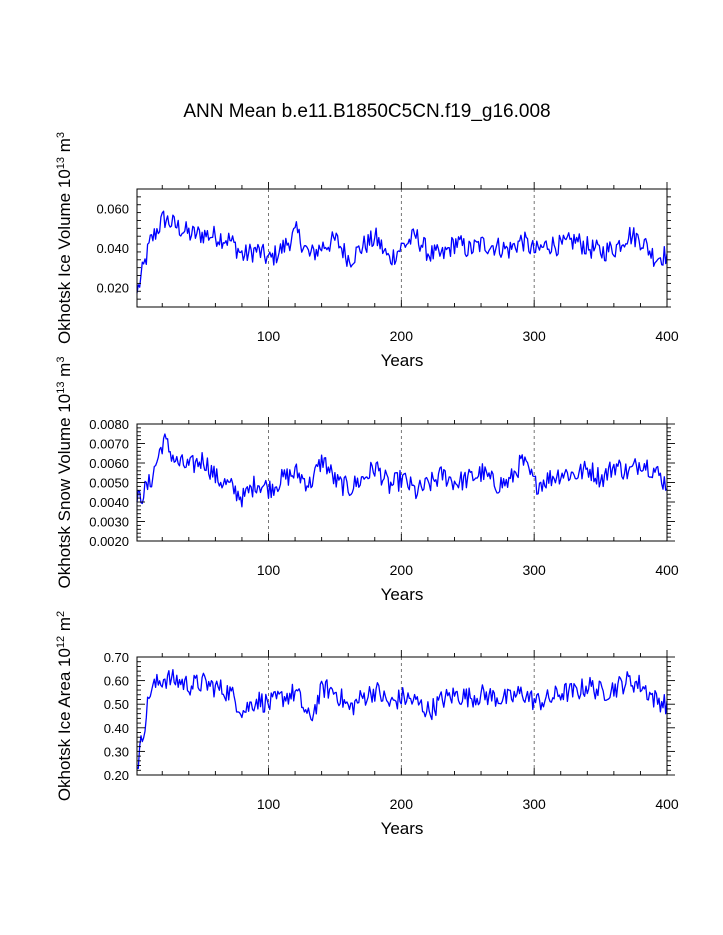 This screenshot has width=723, height=935. What do you see at coordinates (116, 681) in the screenshot?
I see `y-tick-label: 0.60` at bounding box center [116, 681].